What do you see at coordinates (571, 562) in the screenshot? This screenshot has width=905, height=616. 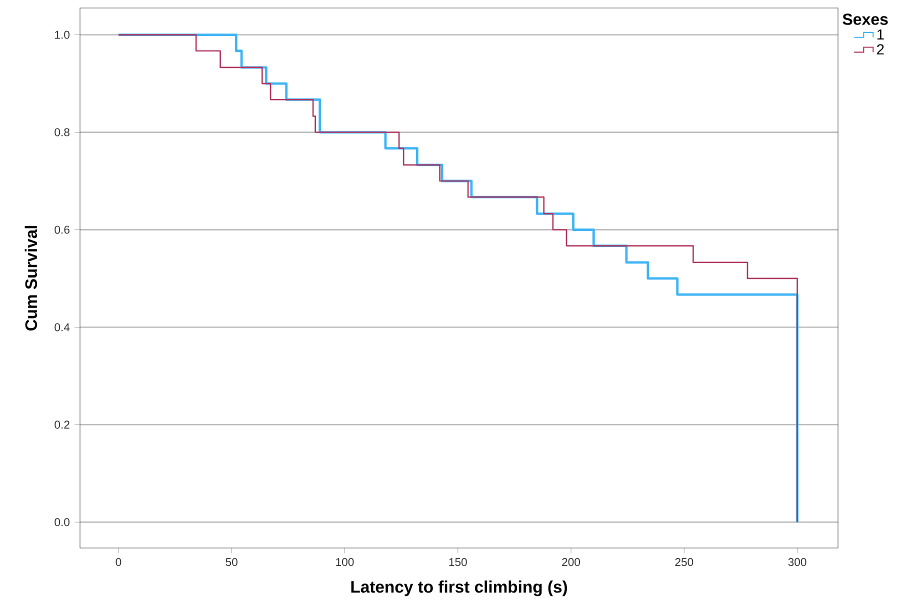 I see `x-tick-label: 200` at bounding box center [571, 562].